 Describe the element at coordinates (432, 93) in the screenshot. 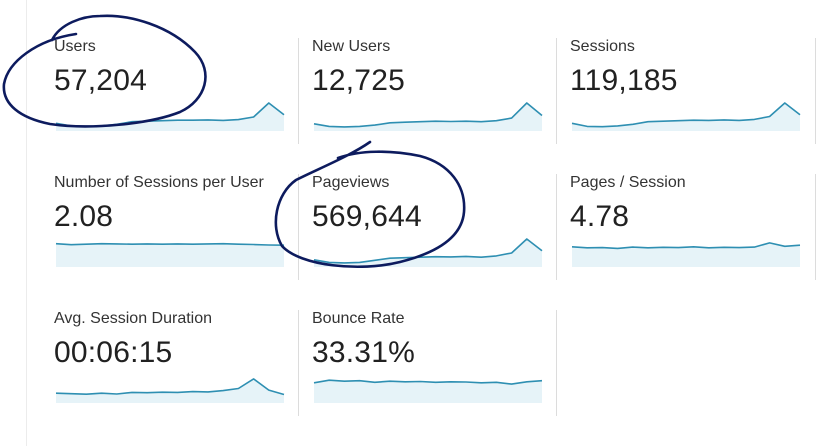

I see `metric-card-new-users: New Users 12,725` at that location.